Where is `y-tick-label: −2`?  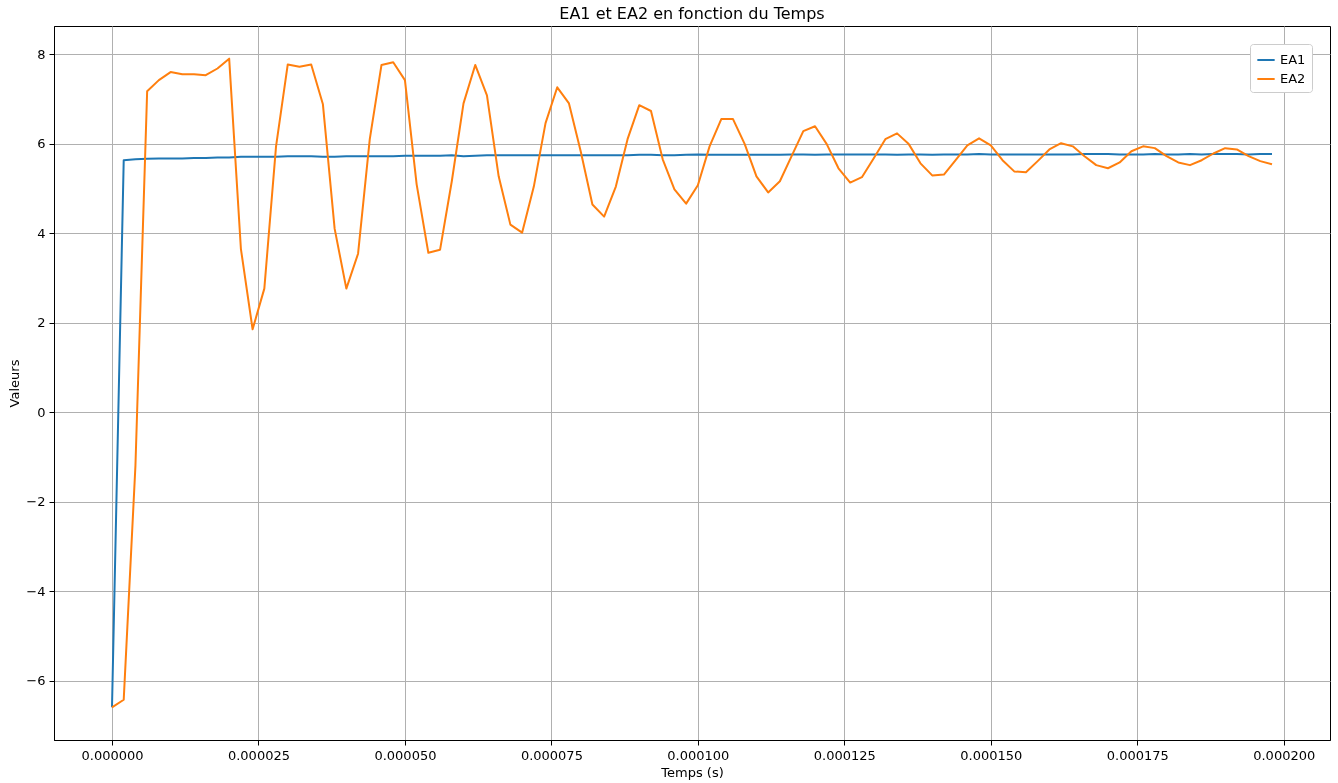 y-tick-label: −2 is located at coordinates (36, 502).